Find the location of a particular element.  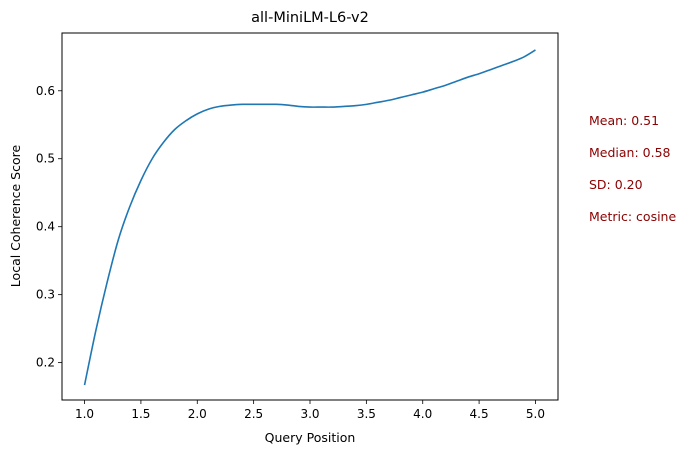

stat-metric: Metric: cosine is located at coordinates (633, 216).